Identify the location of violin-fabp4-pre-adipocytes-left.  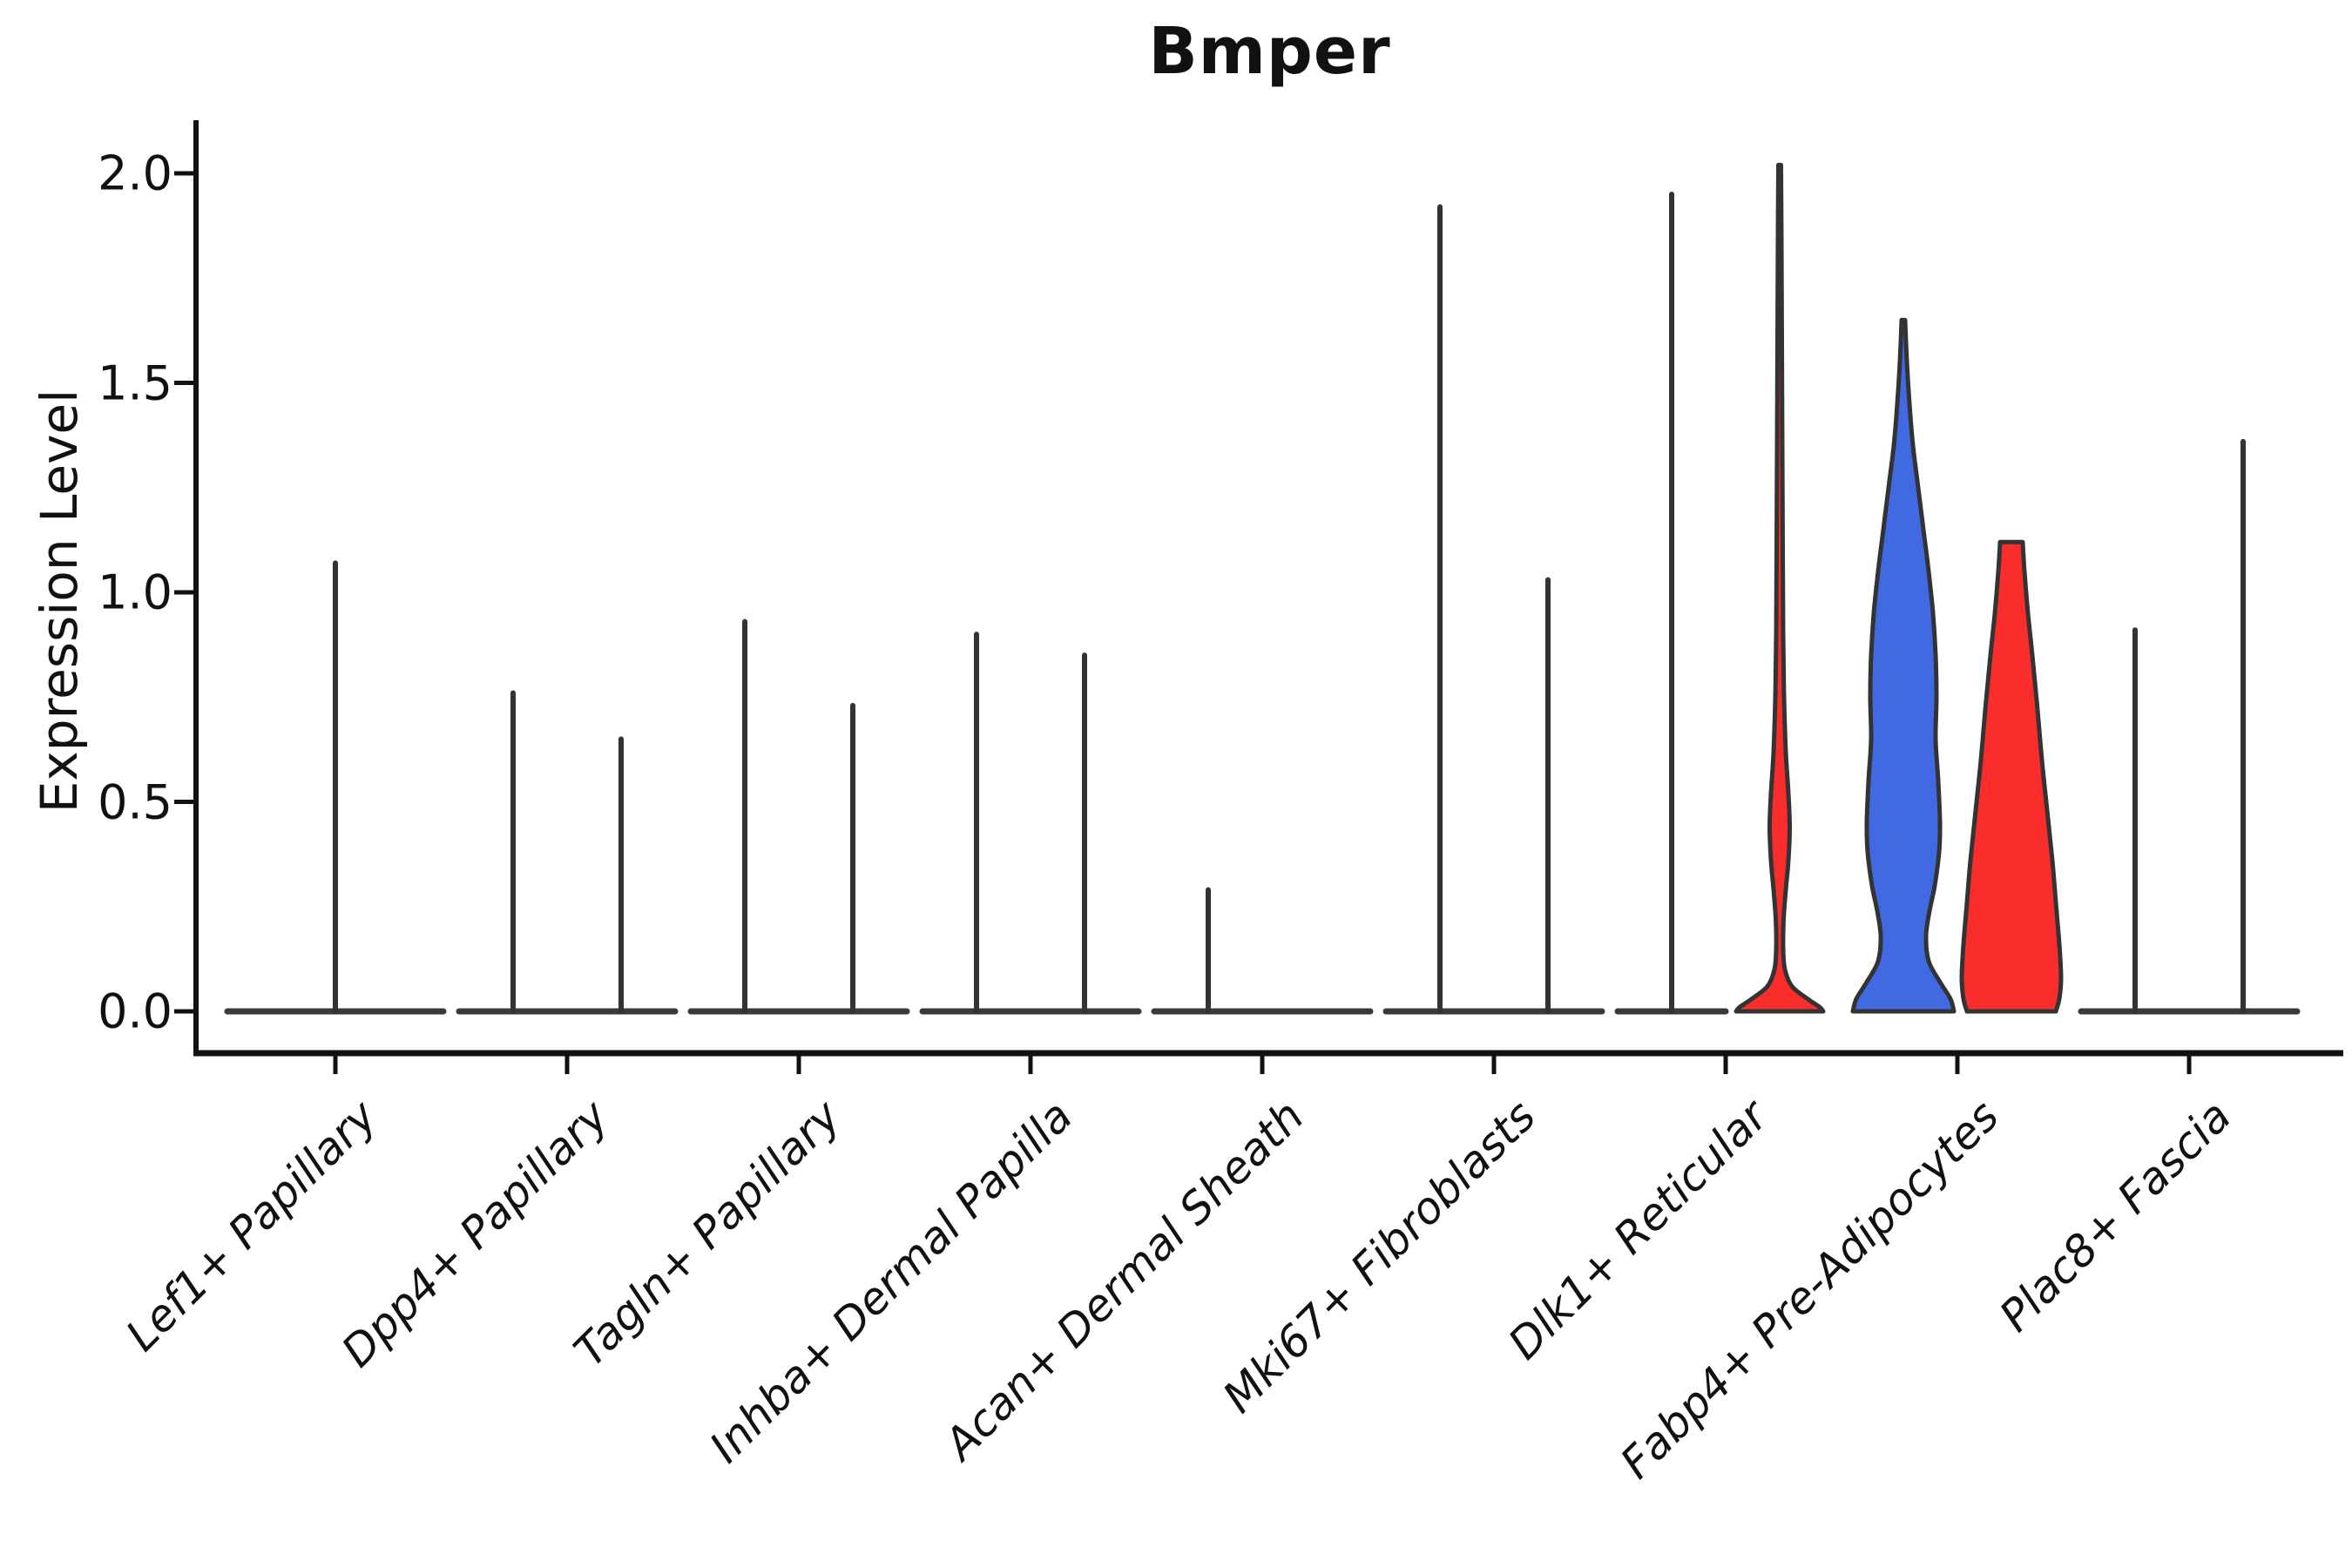
(1903, 665).